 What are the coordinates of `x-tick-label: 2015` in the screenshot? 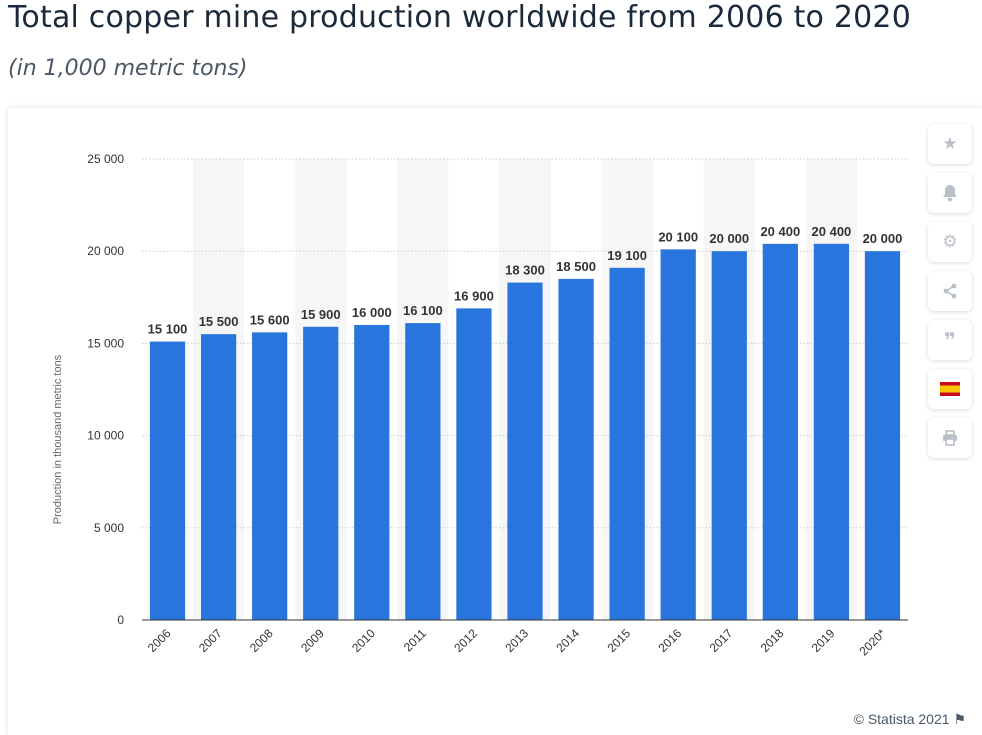 It's located at (618, 640).